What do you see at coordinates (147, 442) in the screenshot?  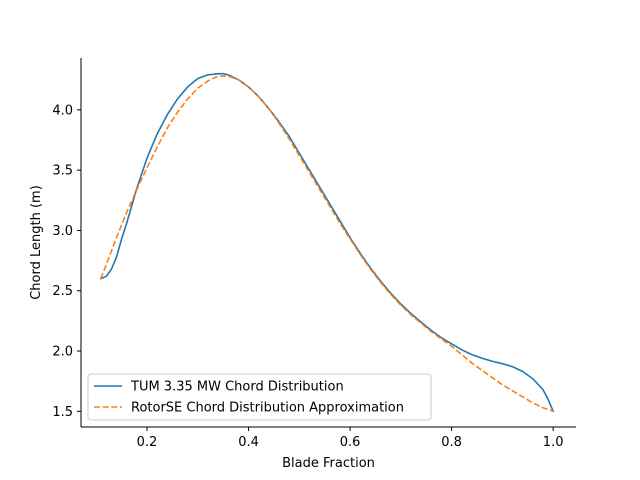 I see `x-tick-label: 0.2` at bounding box center [147, 442].